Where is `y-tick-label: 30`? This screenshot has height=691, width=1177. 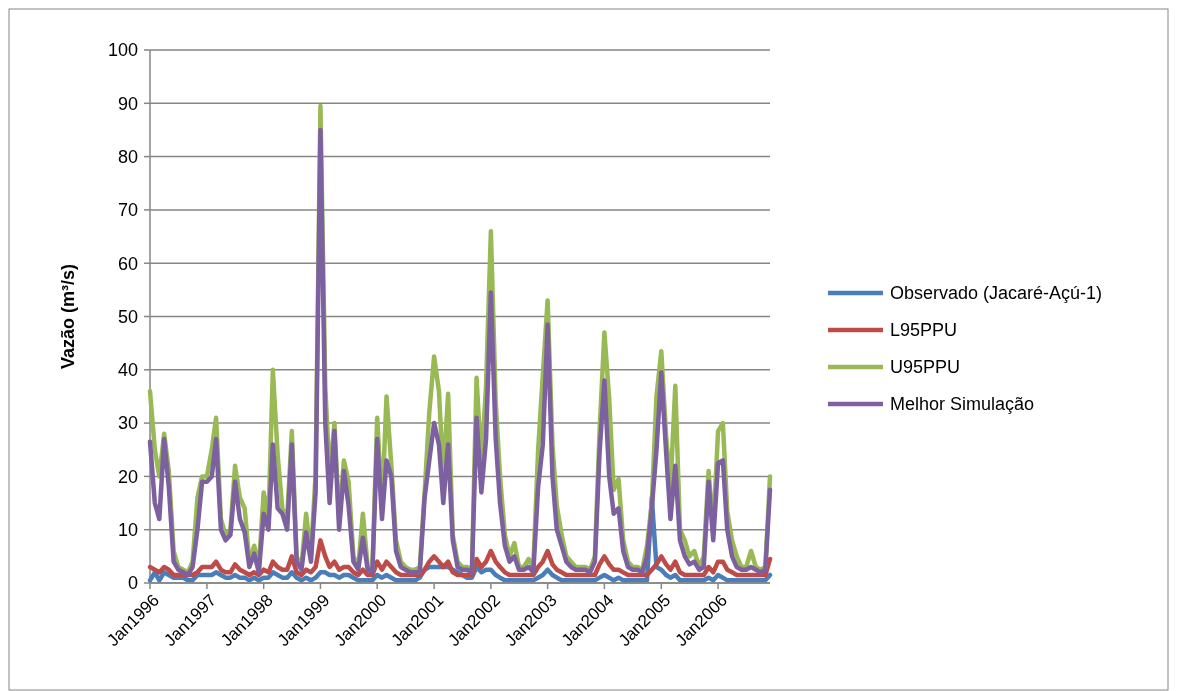
y-tick-label: 30 is located at coordinates (127, 423).